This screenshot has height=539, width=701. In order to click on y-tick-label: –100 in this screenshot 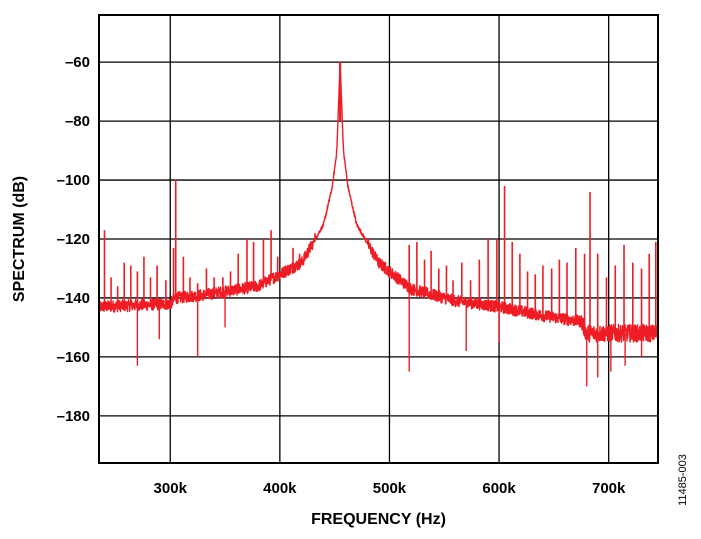, I will do `click(73, 180)`.